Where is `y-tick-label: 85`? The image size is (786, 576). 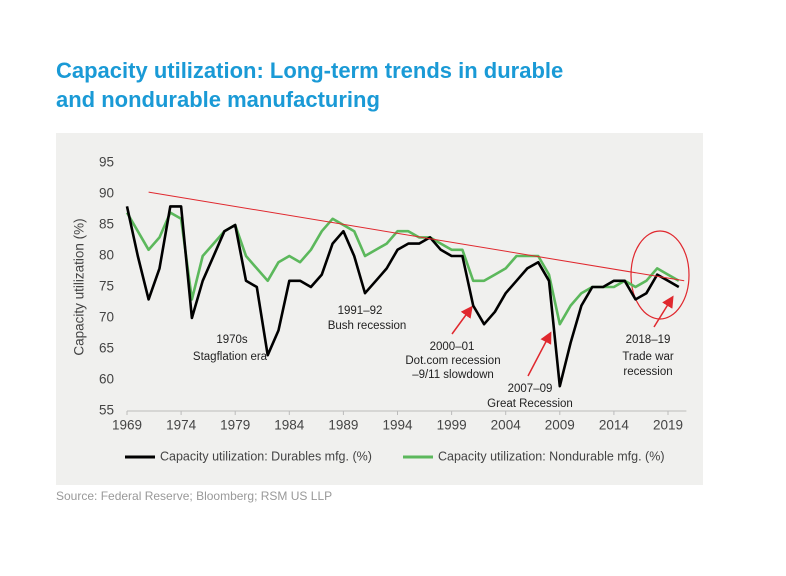 y-tick-label: 85 is located at coordinates (106, 224).